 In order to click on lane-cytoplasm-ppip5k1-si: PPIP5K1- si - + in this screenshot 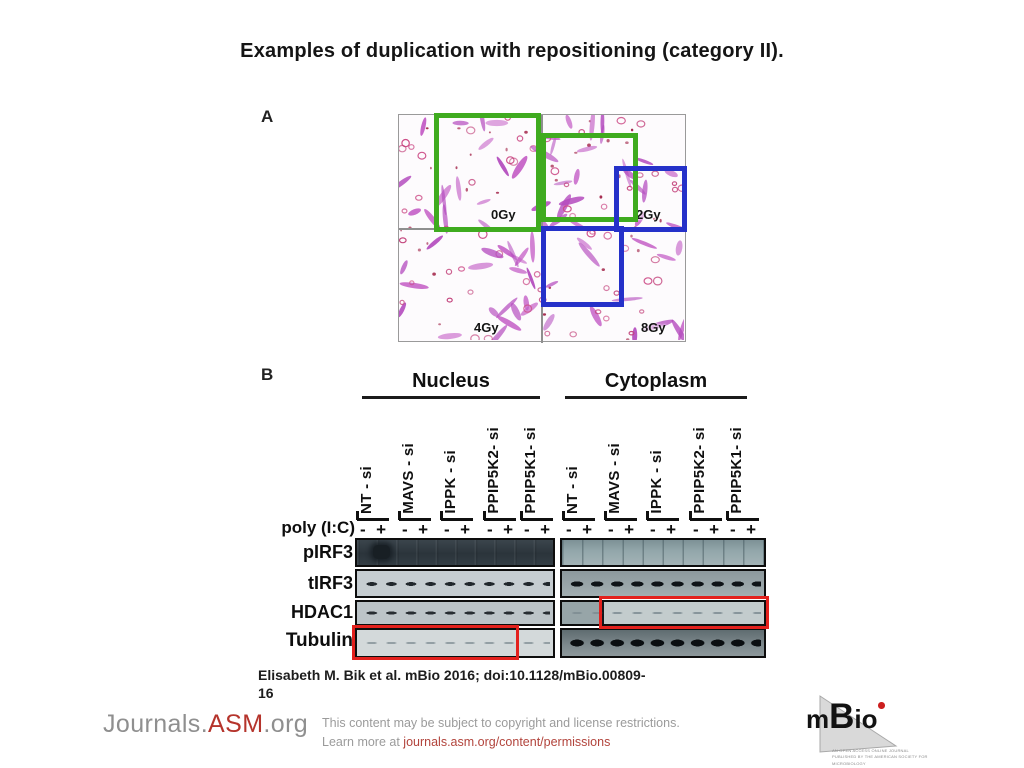, I will do `click(742, 465)`.